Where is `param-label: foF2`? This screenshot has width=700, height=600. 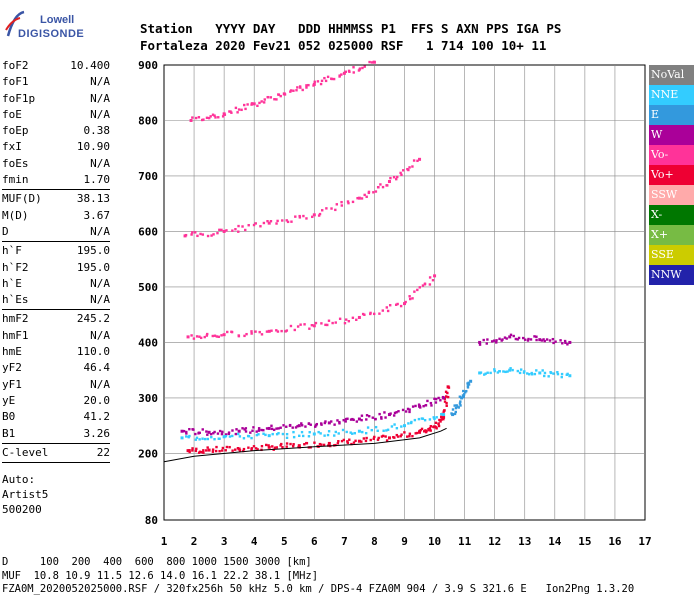 param-label: foF2 is located at coordinates (15, 65).